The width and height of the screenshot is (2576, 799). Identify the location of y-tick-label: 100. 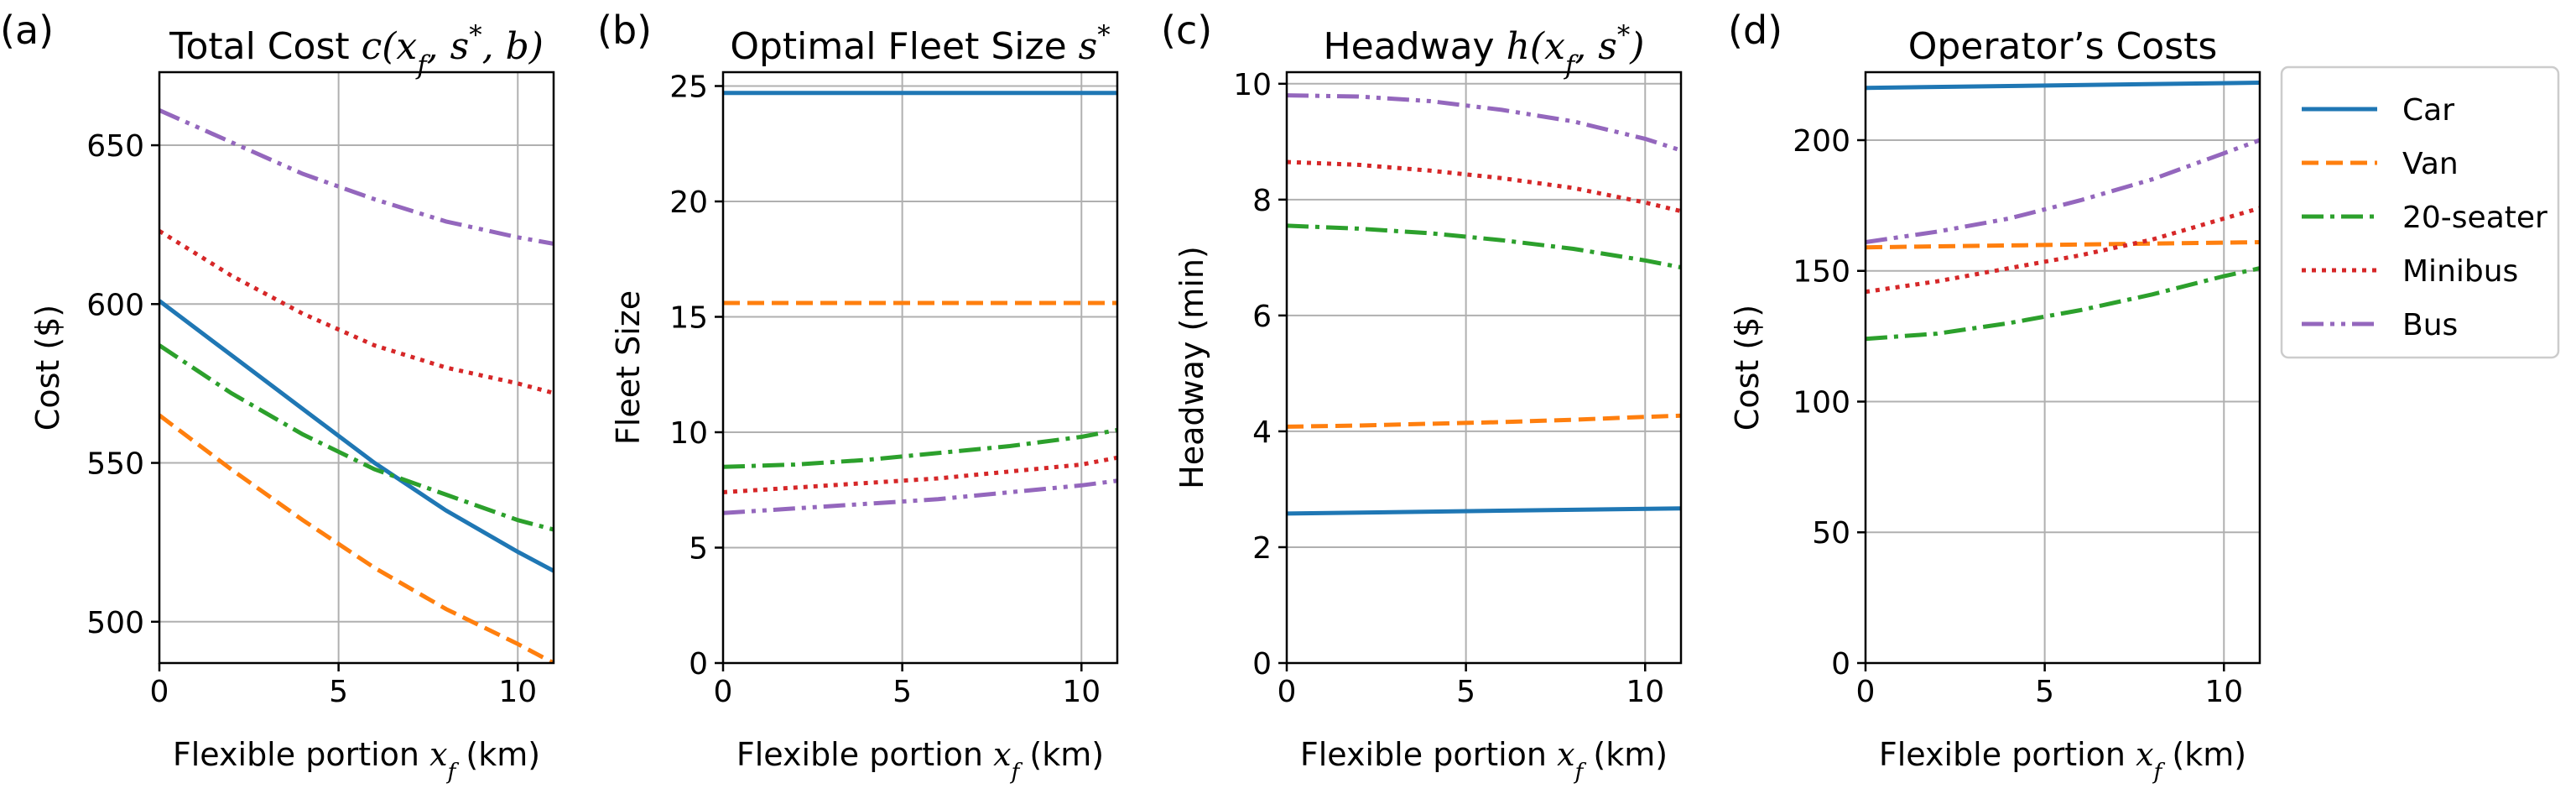
(1821, 402).